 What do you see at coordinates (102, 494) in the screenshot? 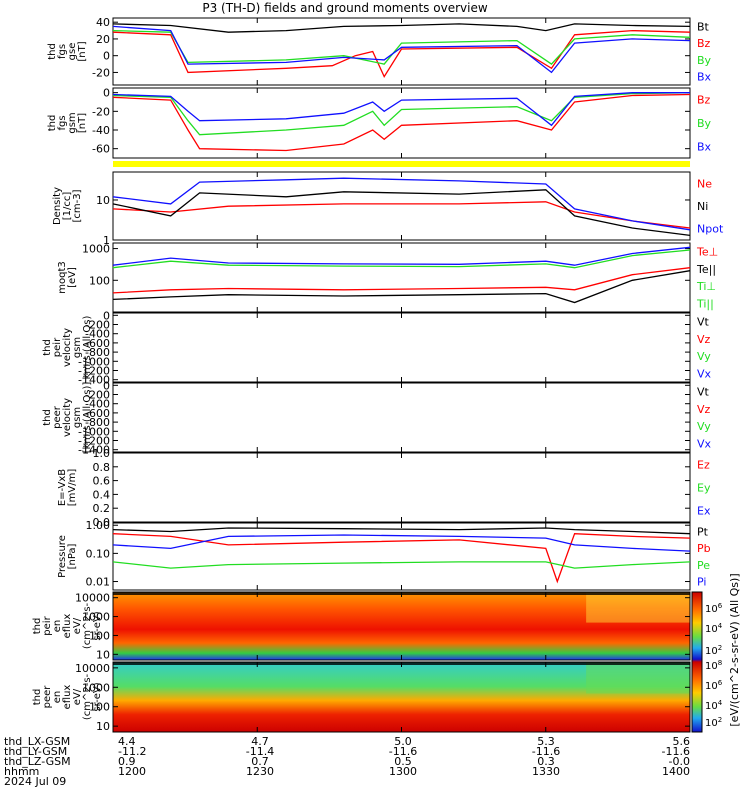
I see `y-tick-label: 0.4` at bounding box center [102, 494].